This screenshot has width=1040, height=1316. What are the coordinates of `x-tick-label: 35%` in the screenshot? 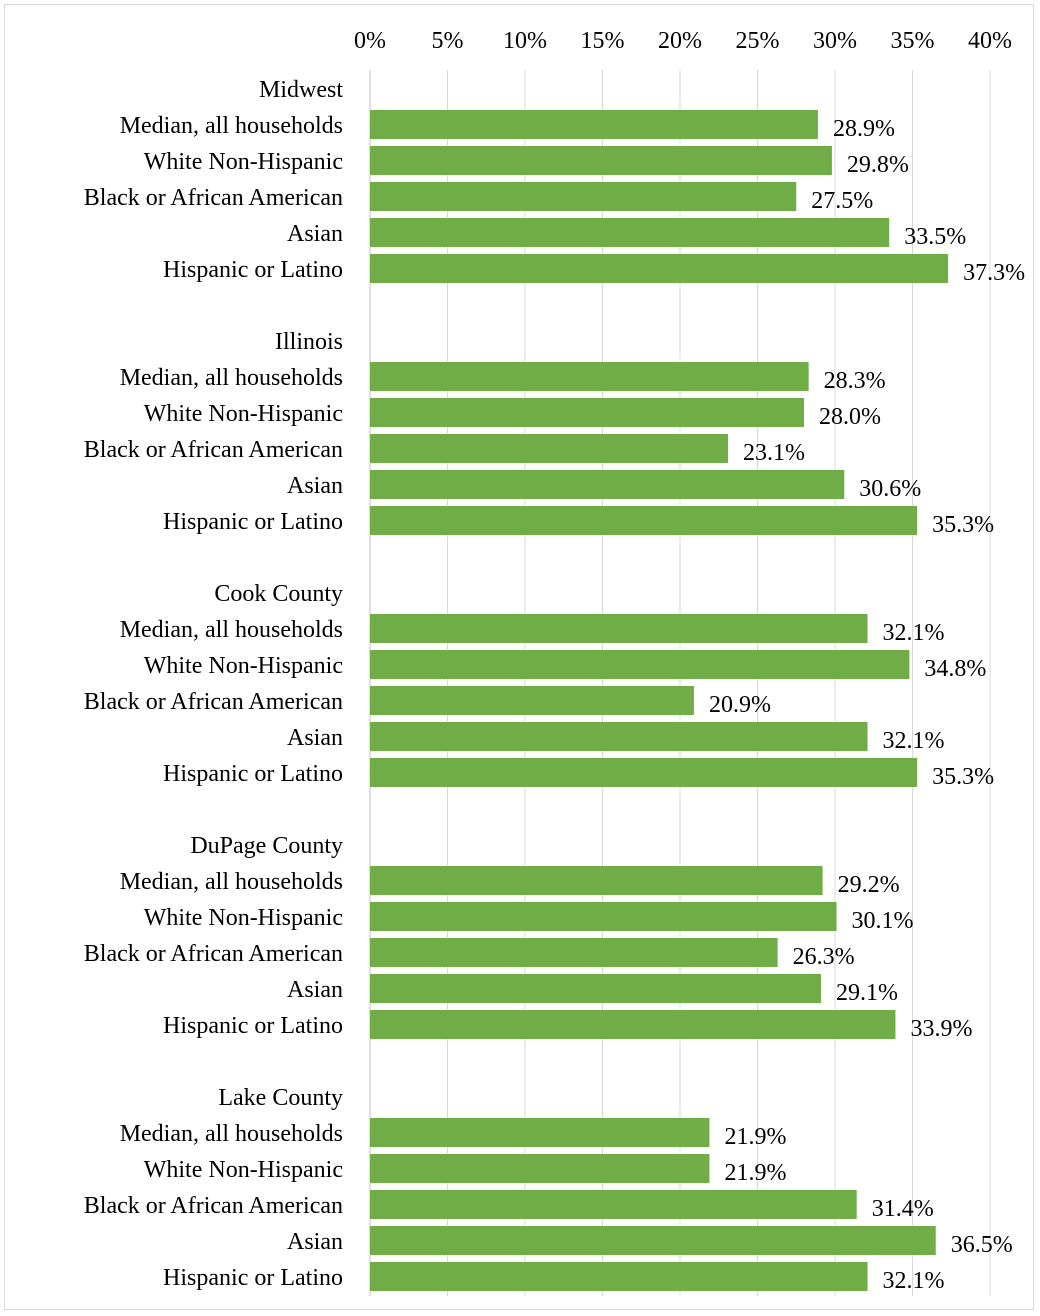 It's located at (913, 41).